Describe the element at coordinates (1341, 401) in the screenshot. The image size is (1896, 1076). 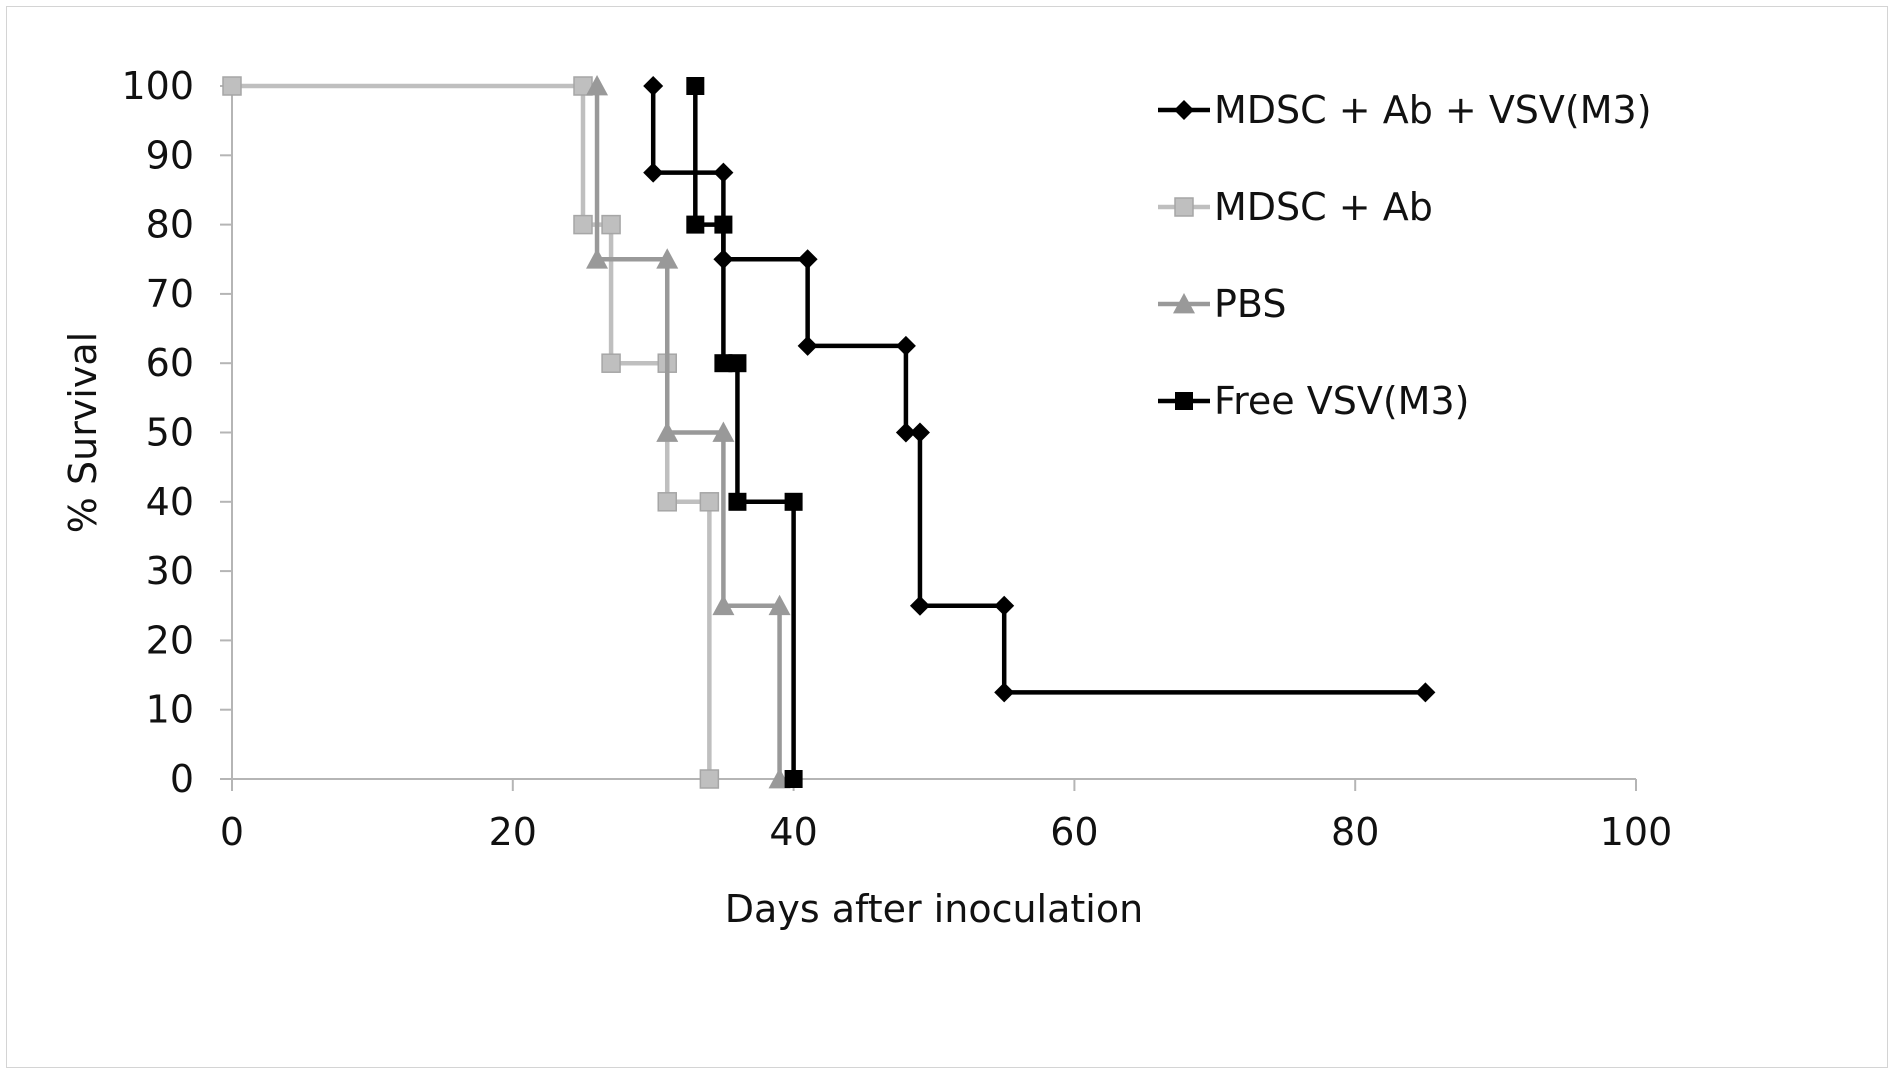
I see `legend-label: Free VSV(M3)` at that location.